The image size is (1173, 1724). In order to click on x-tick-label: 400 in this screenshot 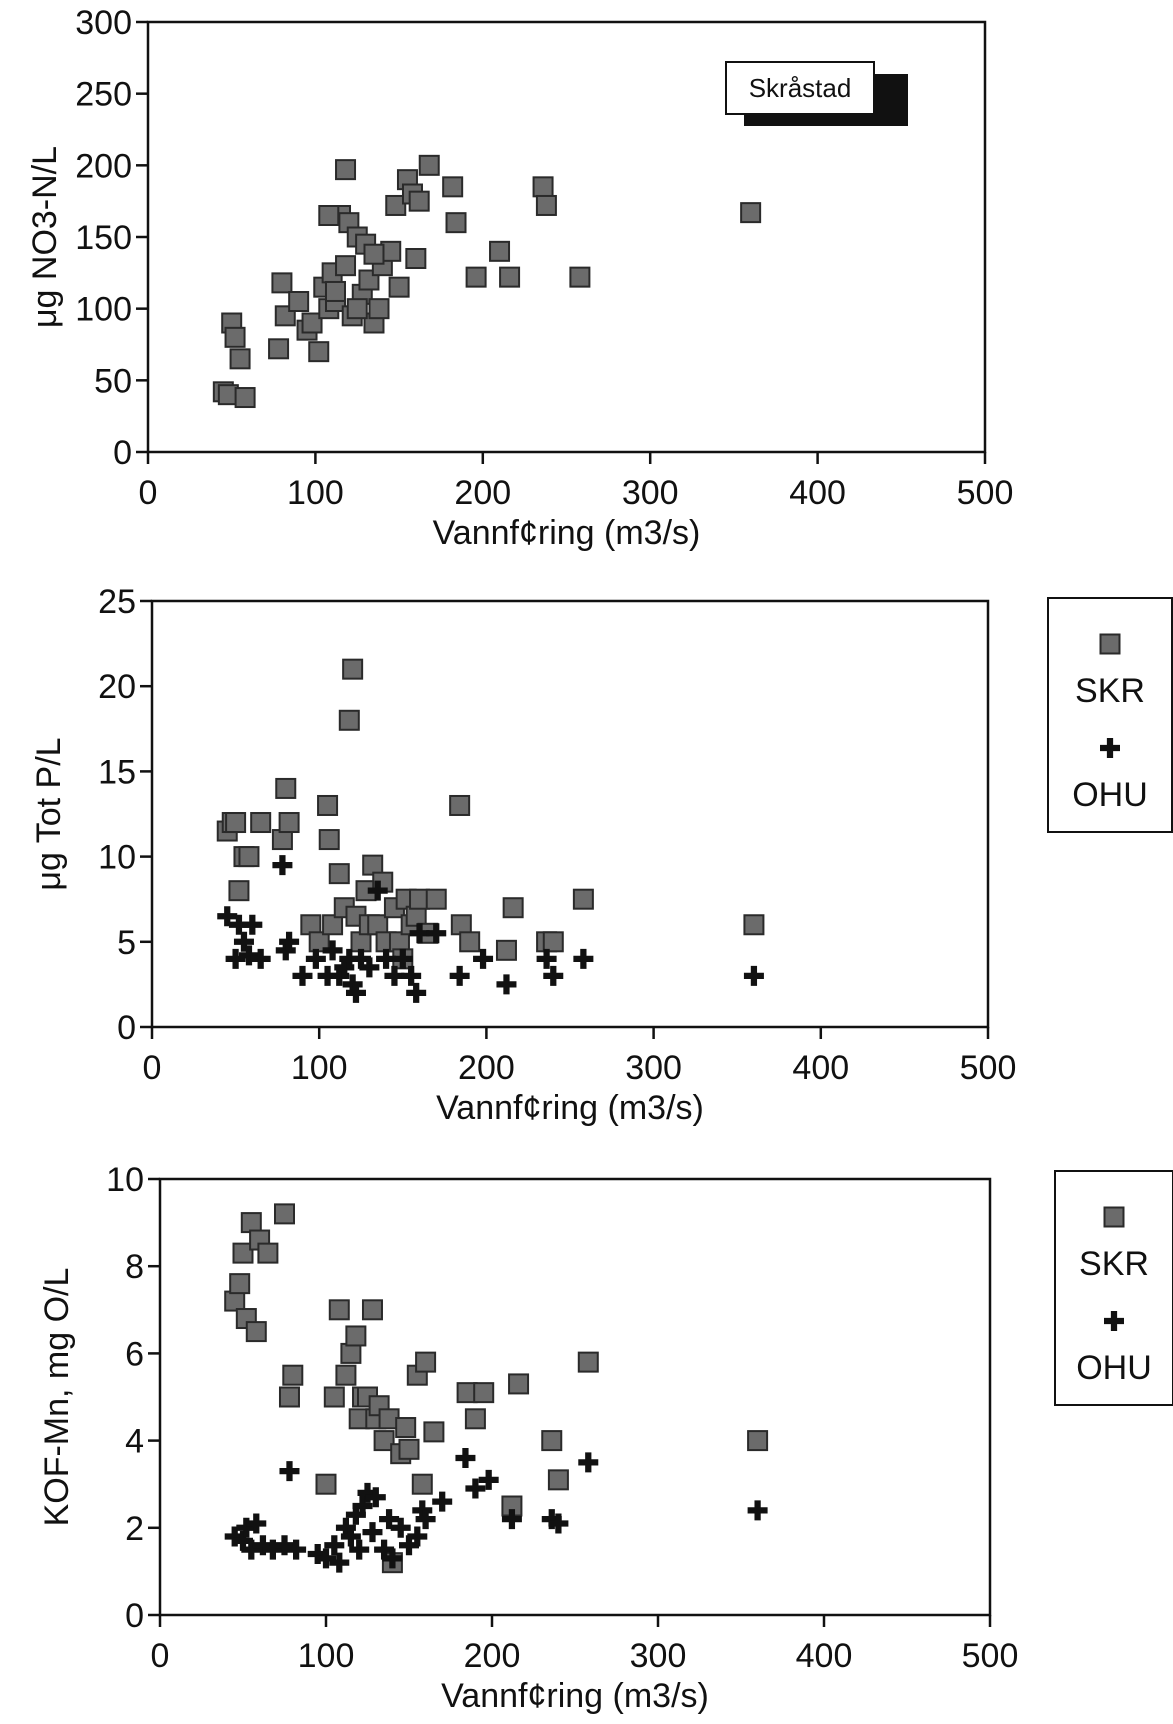, I will do `click(820, 1068)`.